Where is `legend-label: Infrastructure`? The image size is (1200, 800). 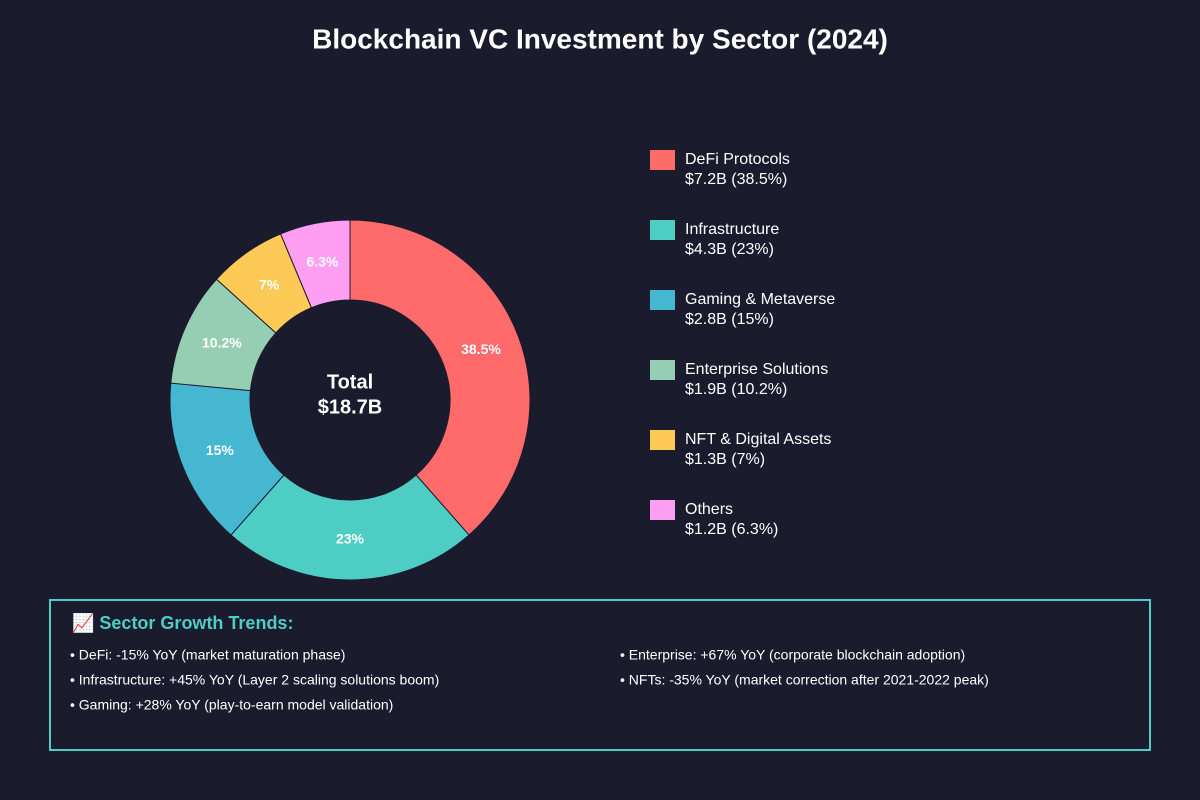 legend-label: Infrastructure is located at coordinates (732, 229).